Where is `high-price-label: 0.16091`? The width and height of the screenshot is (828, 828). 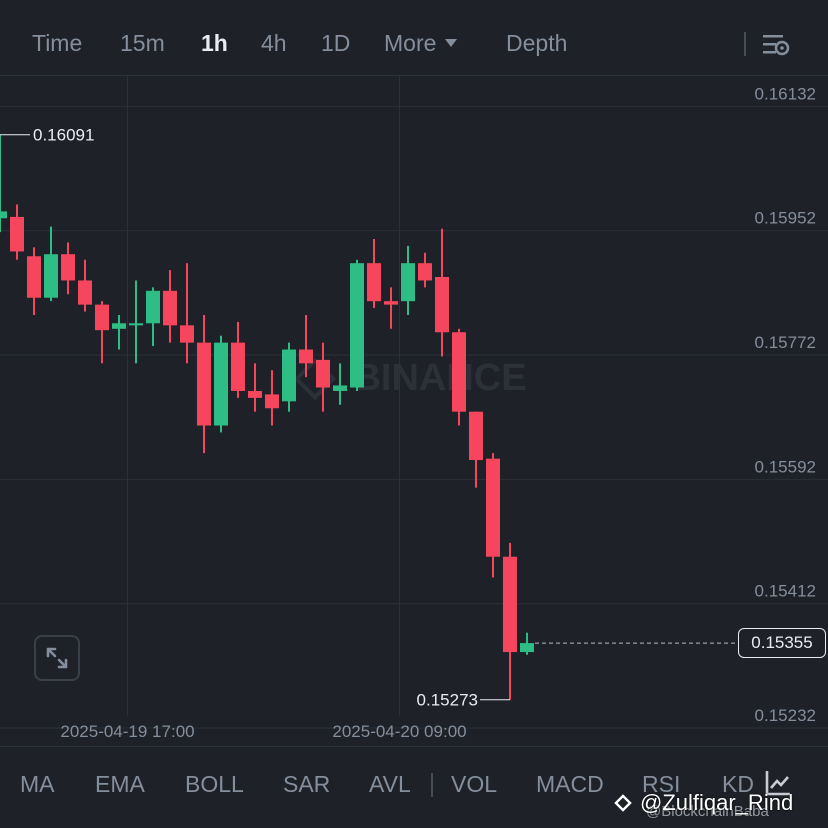 high-price-label: 0.16091 is located at coordinates (63, 135).